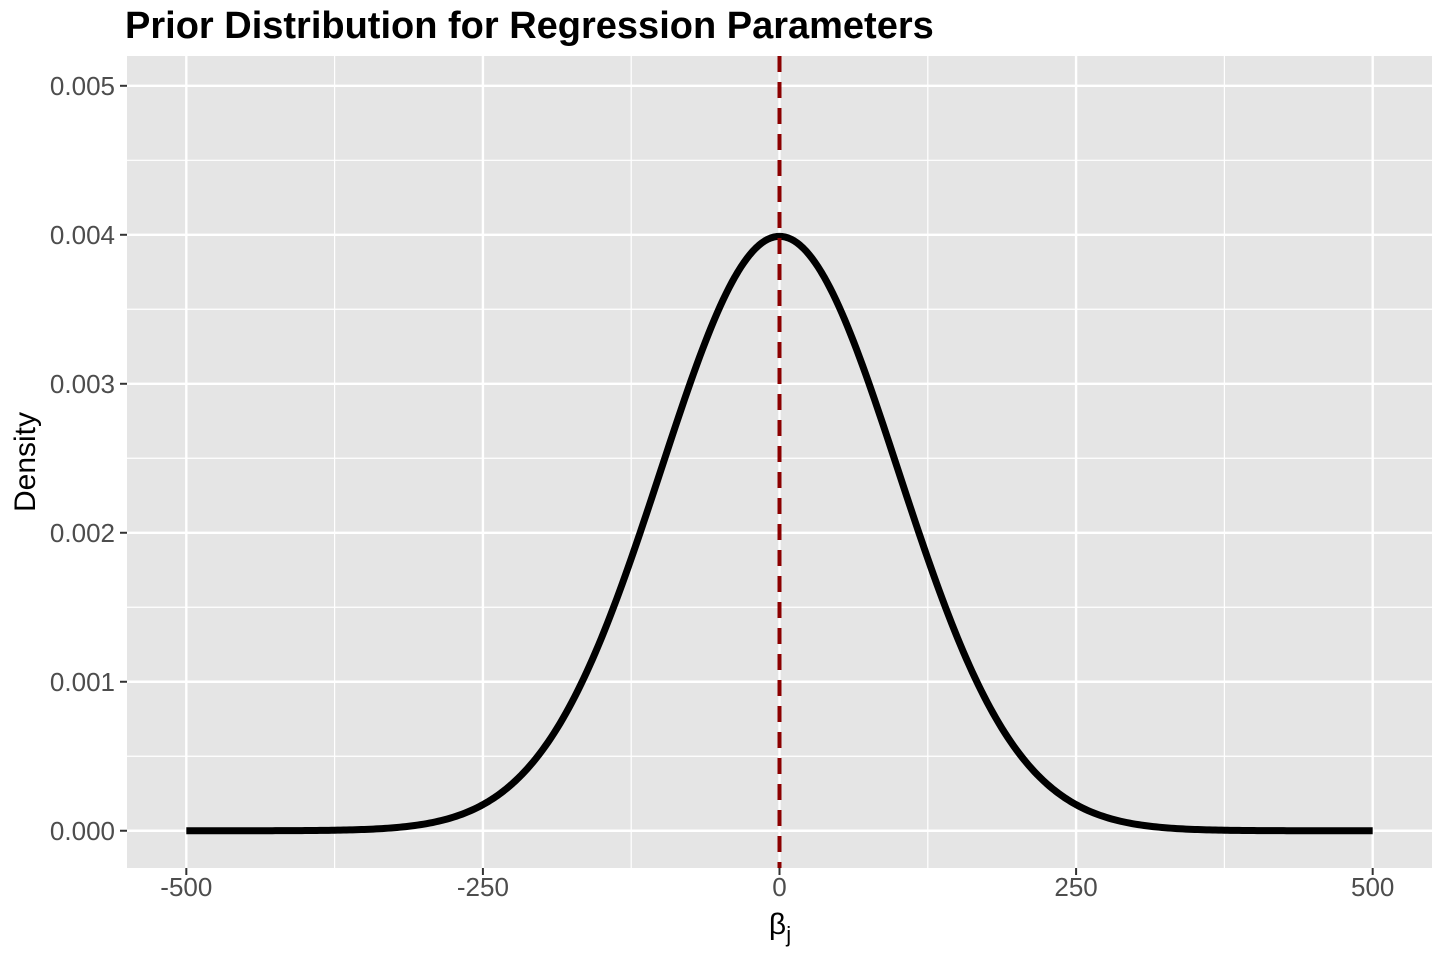  I want to click on y-axis-title: Density, so click(25, 462).